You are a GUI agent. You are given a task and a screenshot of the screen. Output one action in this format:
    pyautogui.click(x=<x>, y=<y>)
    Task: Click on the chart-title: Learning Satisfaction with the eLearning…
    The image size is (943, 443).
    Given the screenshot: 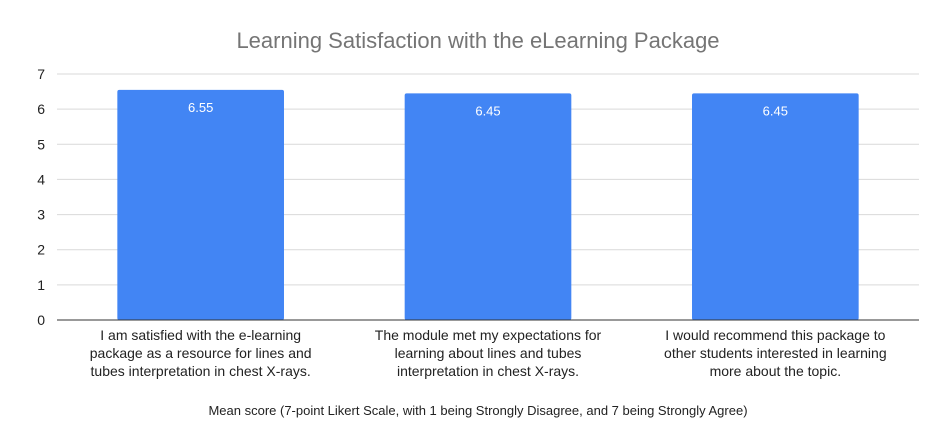 What is the action you would take?
    pyautogui.click(x=477, y=40)
    